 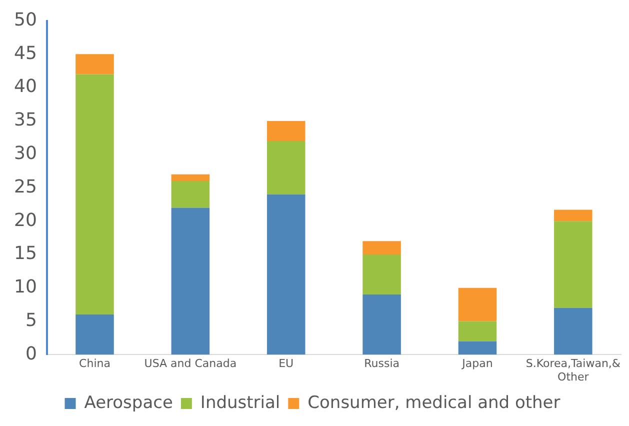 What do you see at coordinates (573, 370) in the screenshot?
I see `x-tick-label: S.Korea,Taiwan,& Other` at bounding box center [573, 370].